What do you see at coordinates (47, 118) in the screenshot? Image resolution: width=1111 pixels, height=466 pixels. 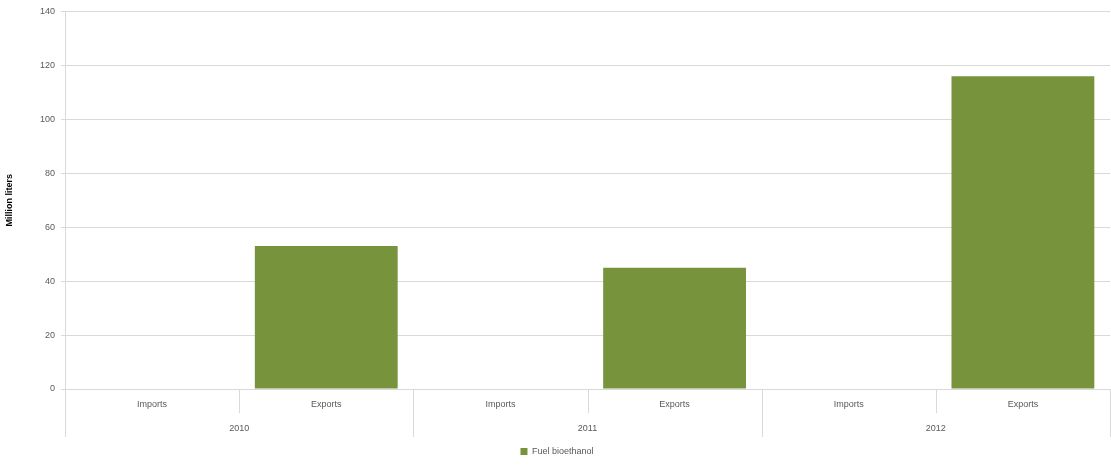 I see `y-tick-label: 100` at bounding box center [47, 118].